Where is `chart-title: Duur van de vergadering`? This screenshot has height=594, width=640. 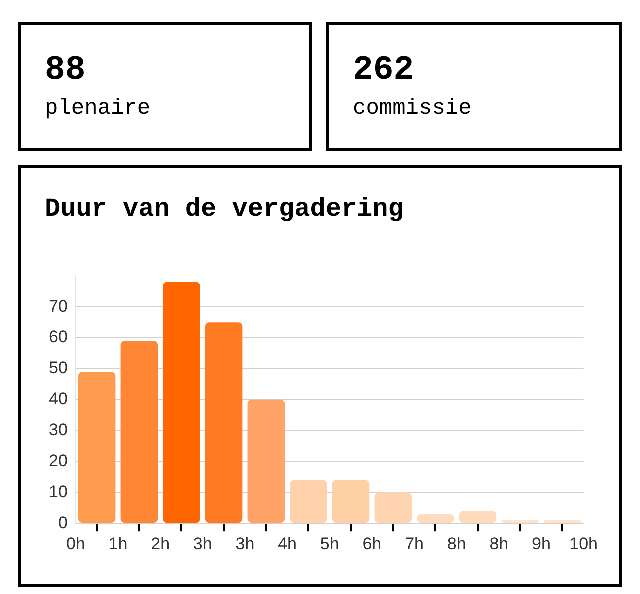 chart-title: Duur van de vergadering is located at coordinates (224, 209).